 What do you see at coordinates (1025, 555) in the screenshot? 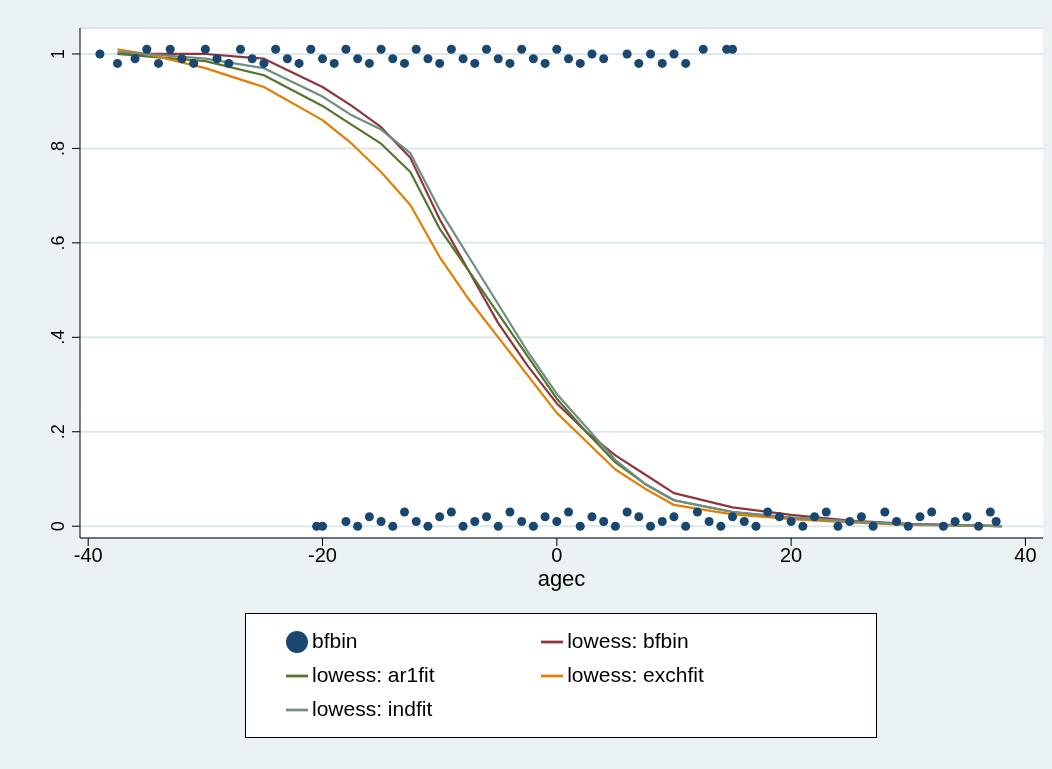
I see `x-tick-label: 40` at bounding box center [1025, 555].